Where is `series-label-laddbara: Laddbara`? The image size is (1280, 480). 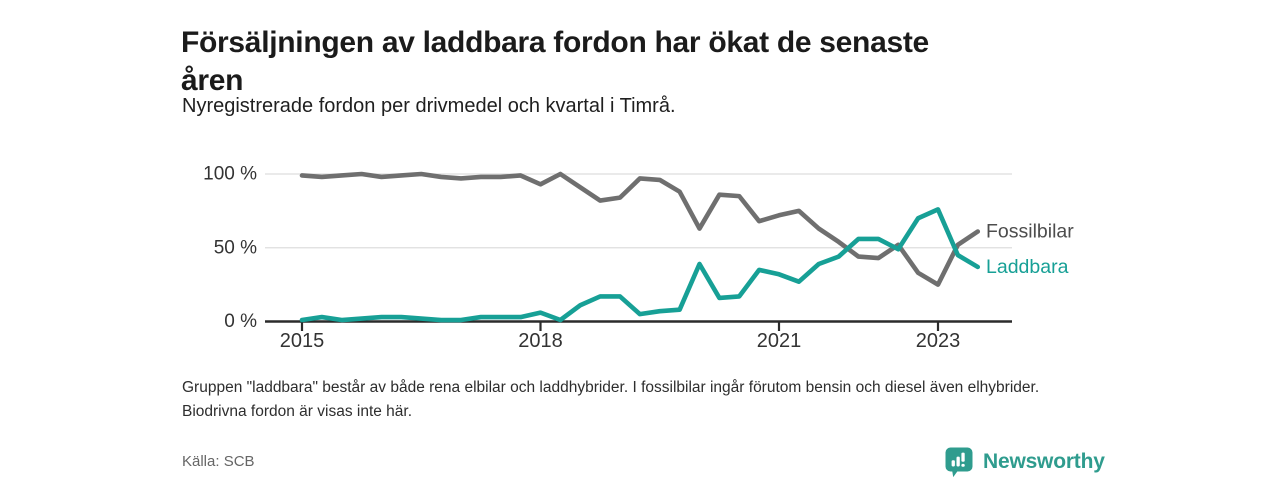
series-label-laddbara: Laddbara is located at coordinates (1027, 267).